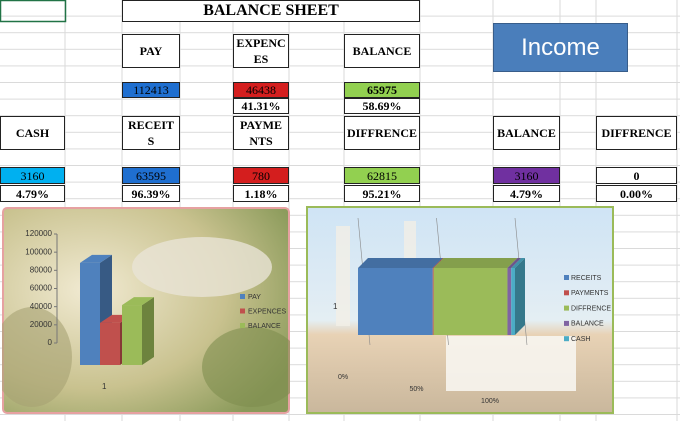  I want to click on x-tick-label: 50%, so click(416, 389).